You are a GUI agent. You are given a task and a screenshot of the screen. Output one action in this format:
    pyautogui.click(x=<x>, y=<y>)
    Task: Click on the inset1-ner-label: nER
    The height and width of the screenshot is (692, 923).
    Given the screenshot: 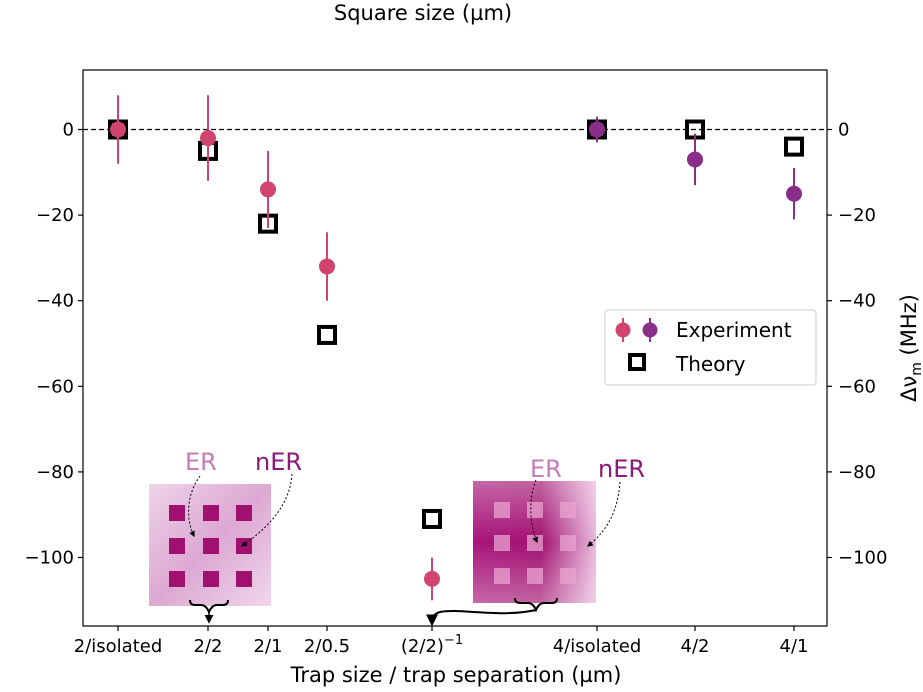 What is the action you would take?
    pyautogui.click(x=278, y=462)
    